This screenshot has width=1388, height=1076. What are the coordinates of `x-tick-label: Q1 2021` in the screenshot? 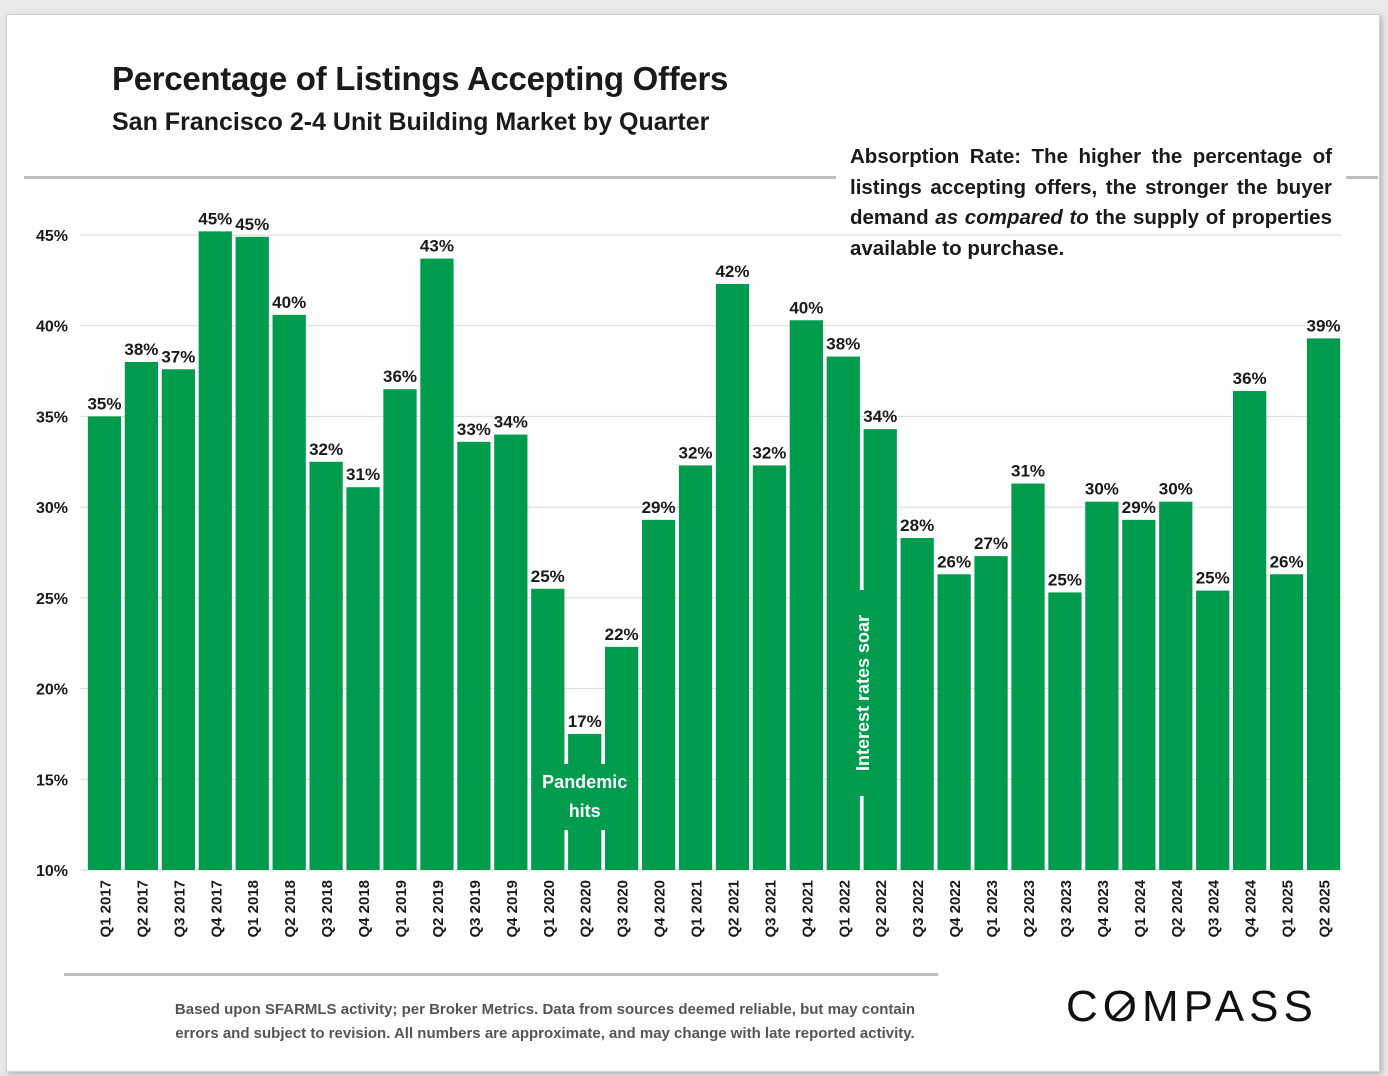 It's located at (697, 909).